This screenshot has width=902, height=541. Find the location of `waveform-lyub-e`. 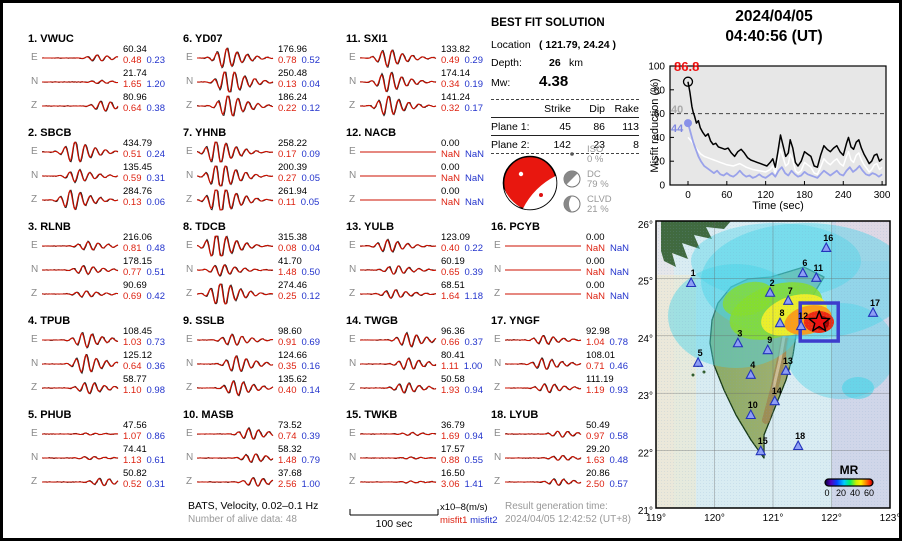

waveform-lyub-e is located at coordinates (543, 434).